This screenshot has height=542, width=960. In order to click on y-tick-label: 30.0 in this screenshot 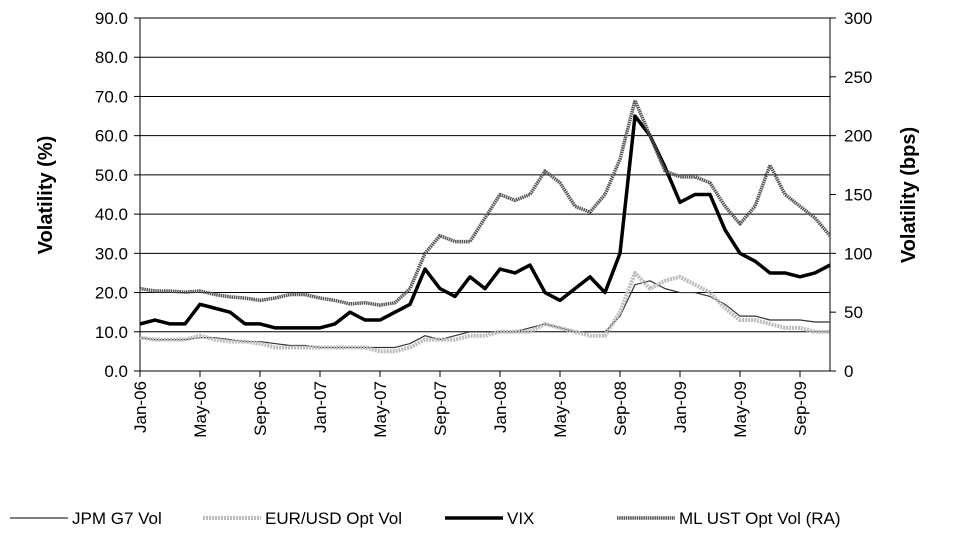, I will do `click(111, 253)`.